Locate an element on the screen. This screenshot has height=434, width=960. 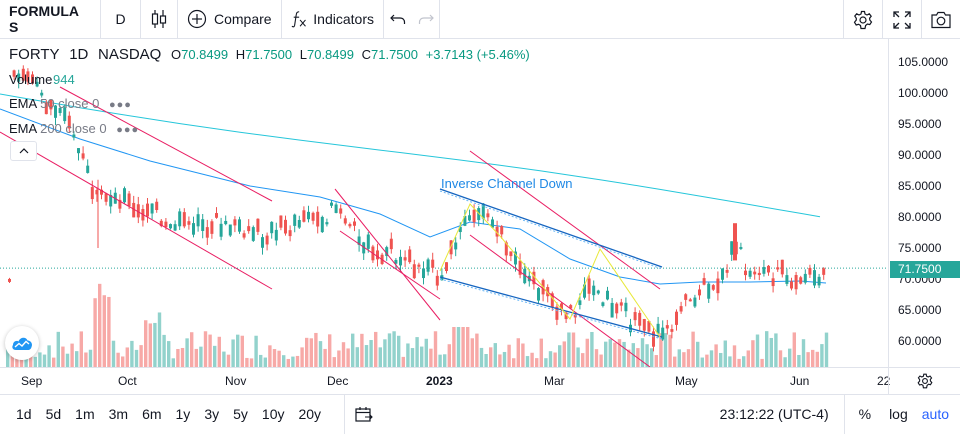
log-scale-toggle: log is located at coordinates (898, 414).